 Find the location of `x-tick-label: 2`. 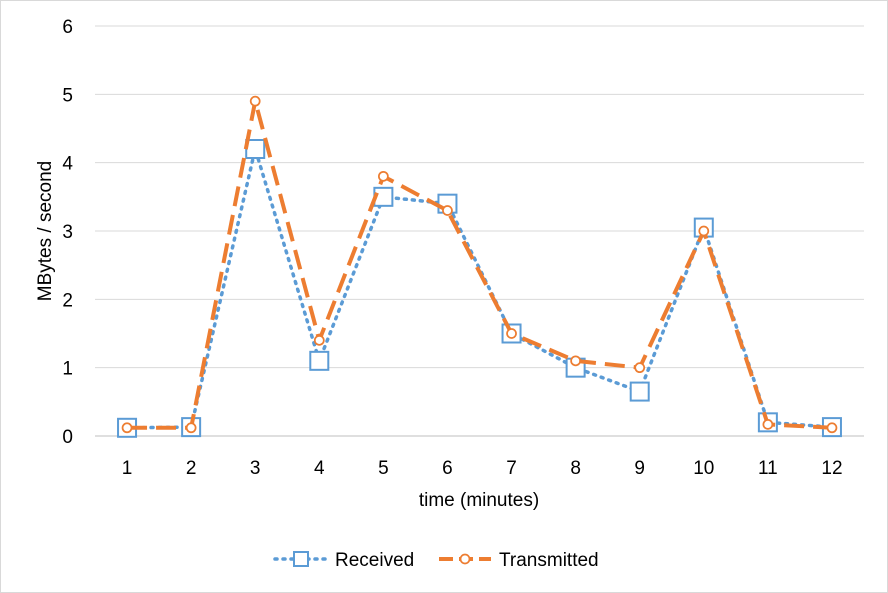

x-tick-label: 2 is located at coordinates (191, 468).